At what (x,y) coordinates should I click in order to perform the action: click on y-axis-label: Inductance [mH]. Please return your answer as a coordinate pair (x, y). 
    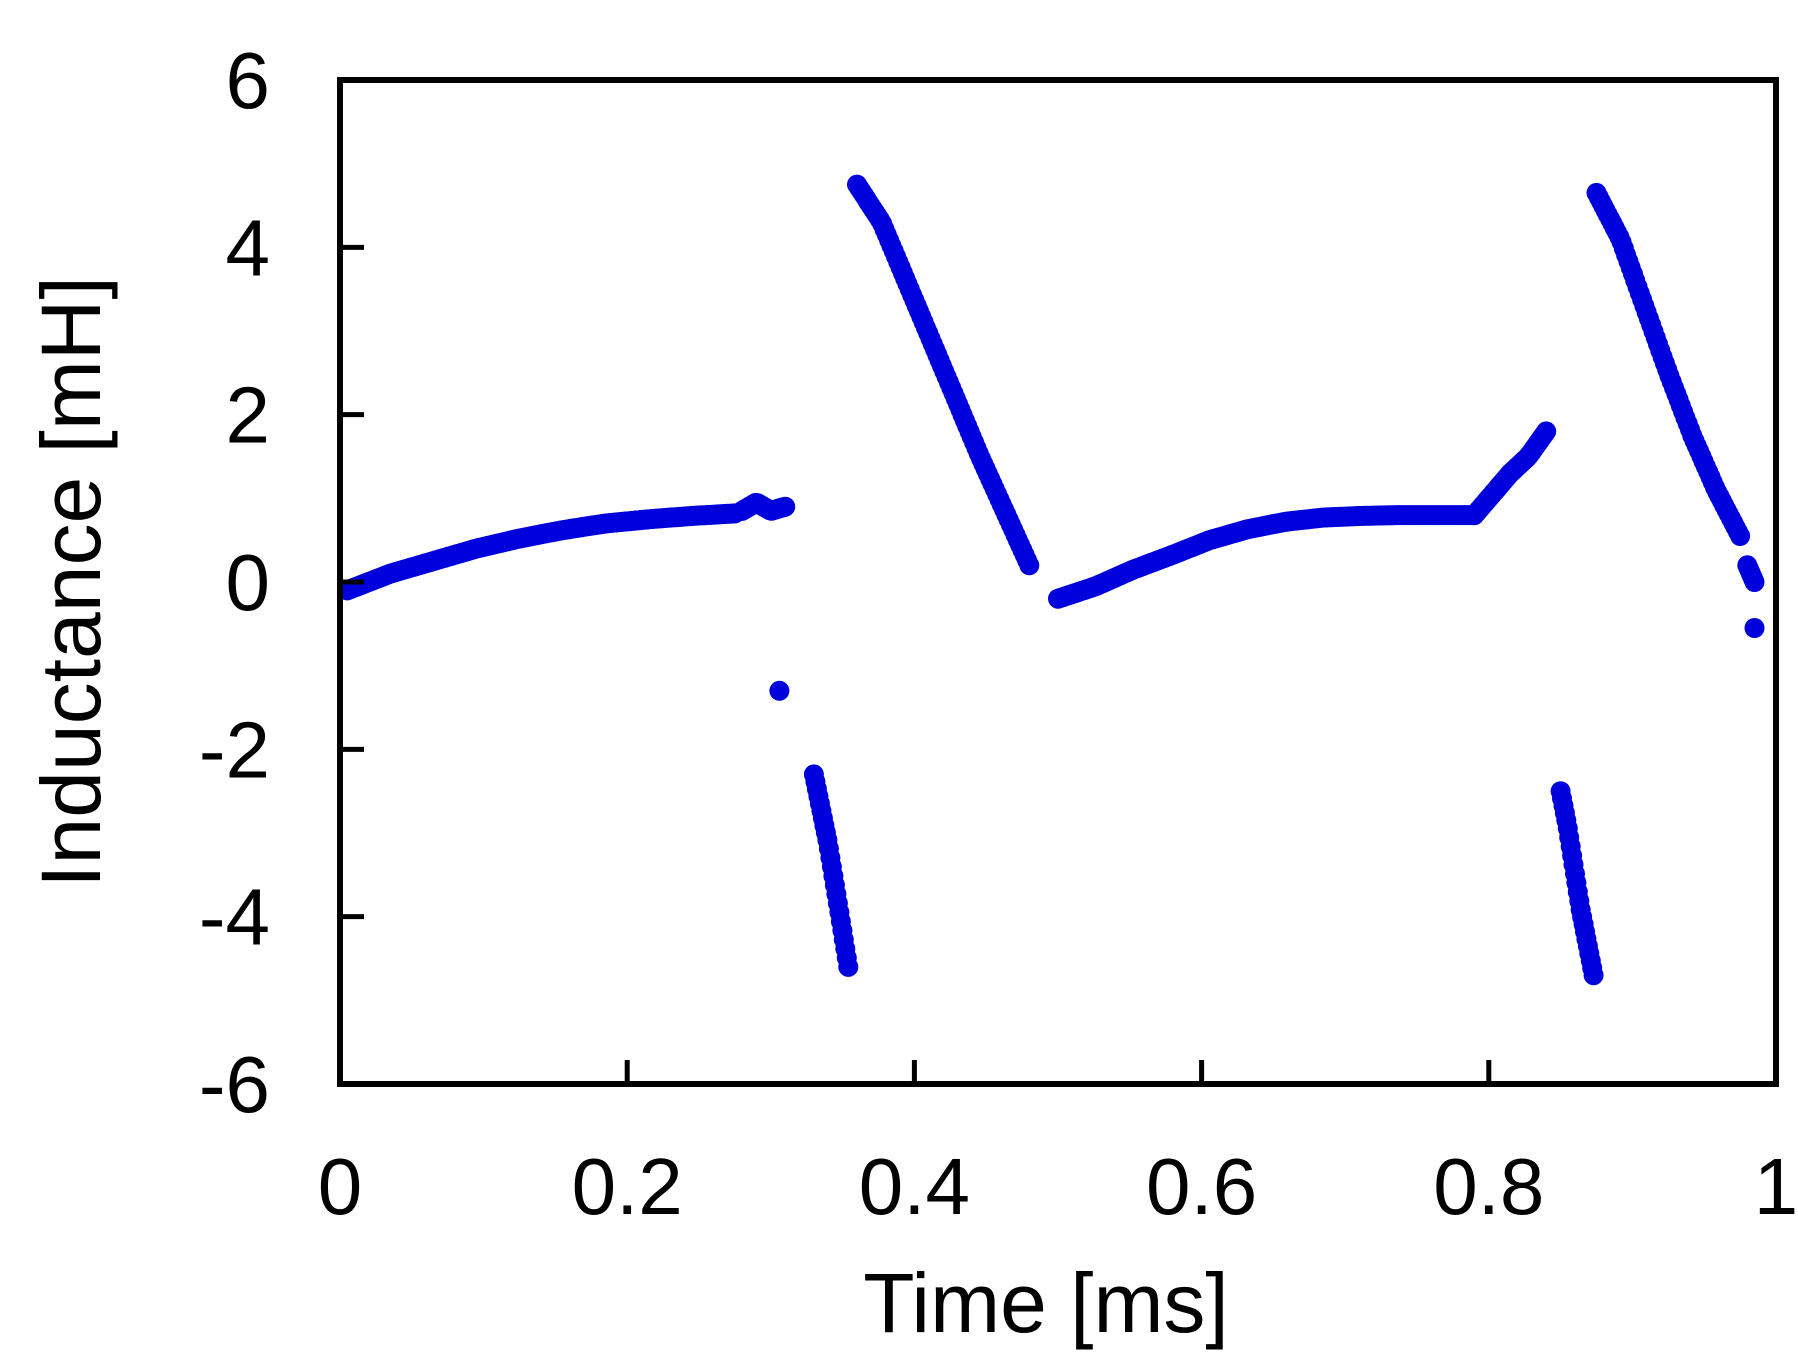
    Looking at the image, I should click on (71, 582).